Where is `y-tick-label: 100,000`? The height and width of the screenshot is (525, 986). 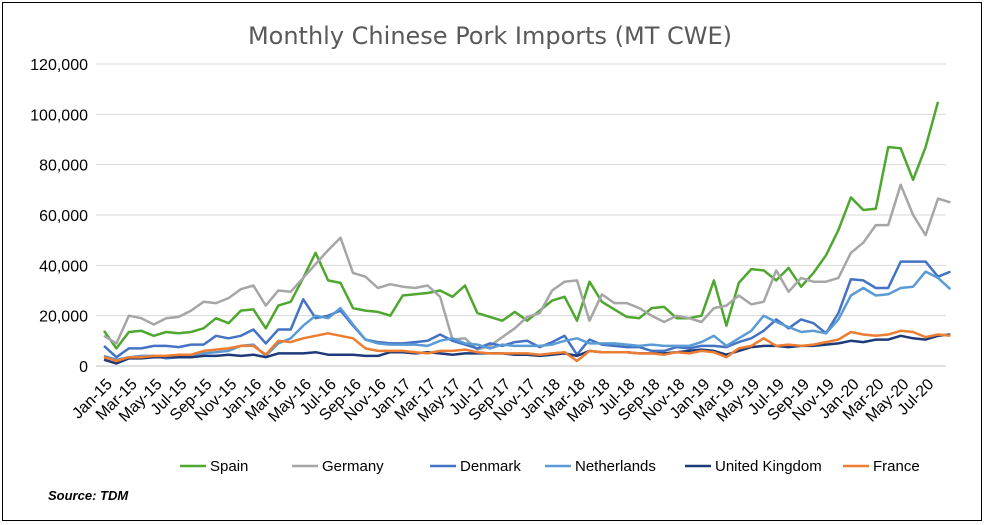
y-tick-label: 100,000 is located at coordinates (59, 115).